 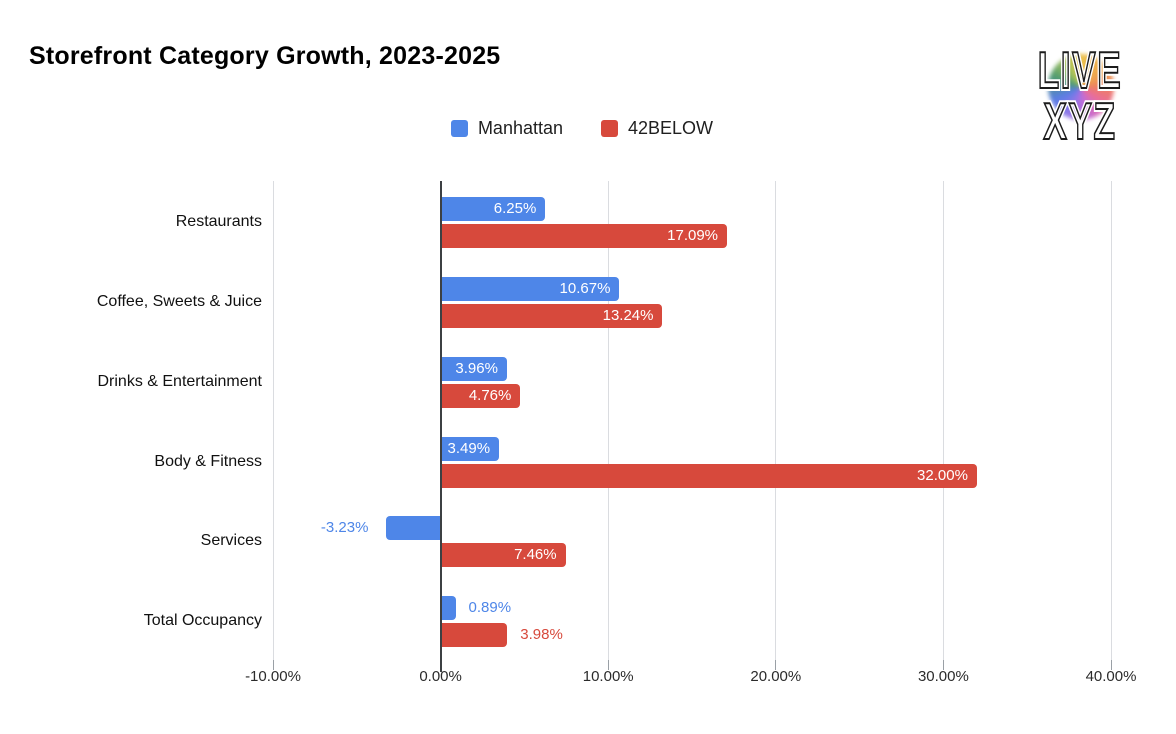 I want to click on logo-text-halo: XYZ, so click(x=1079, y=121).